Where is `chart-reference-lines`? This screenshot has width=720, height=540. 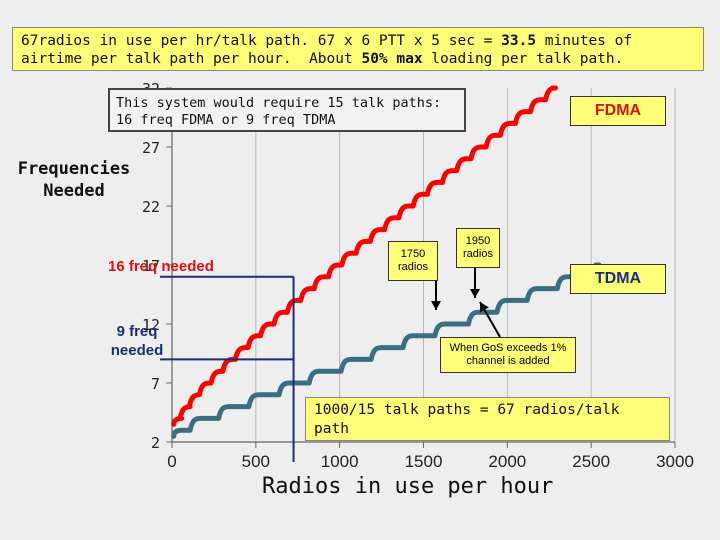 chart-reference-lines is located at coordinates (227, 368).